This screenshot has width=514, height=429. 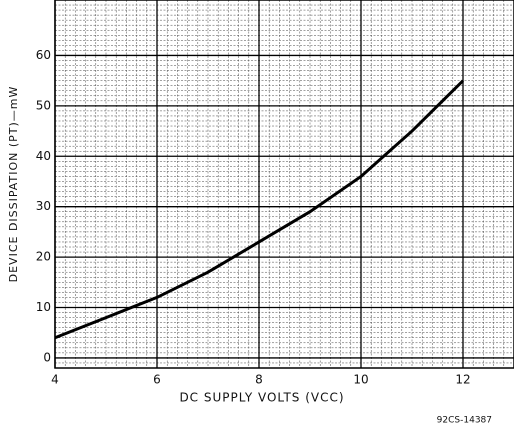 What do you see at coordinates (464, 421) in the screenshot?
I see `figure-note: 92CS-14387` at bounding box center [464, 421].